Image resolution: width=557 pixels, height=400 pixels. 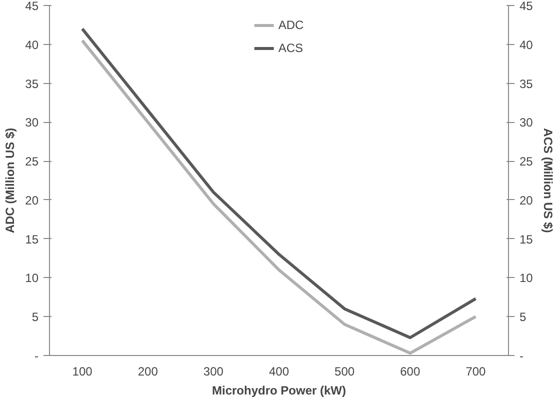 I want to click on legend-label: ADC, so click(x=291, y=25).